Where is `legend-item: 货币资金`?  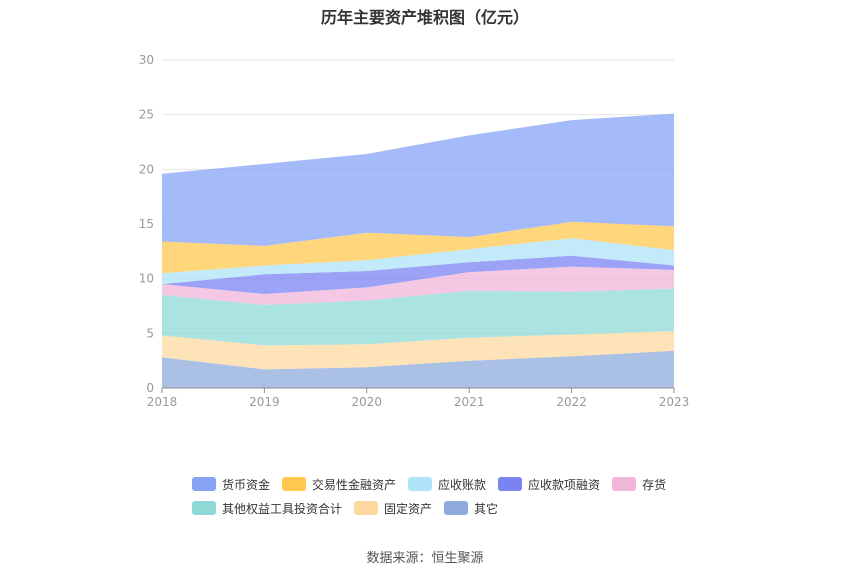 legend-item: 货币资金 is located at coordinates (231, 484).